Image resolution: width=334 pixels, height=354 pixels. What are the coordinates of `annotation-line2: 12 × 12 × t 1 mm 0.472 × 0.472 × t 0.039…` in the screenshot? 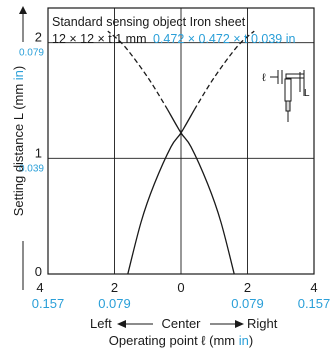 It's located at (174, 39).